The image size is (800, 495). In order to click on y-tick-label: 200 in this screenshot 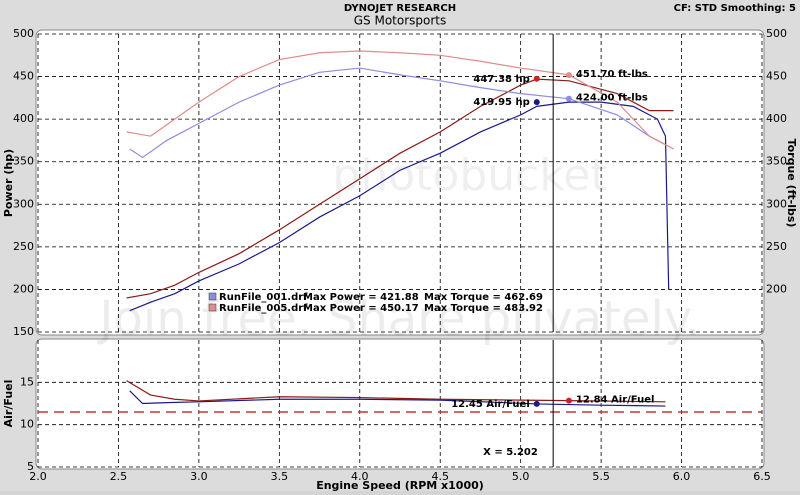, I will do `click(23, 288)`.